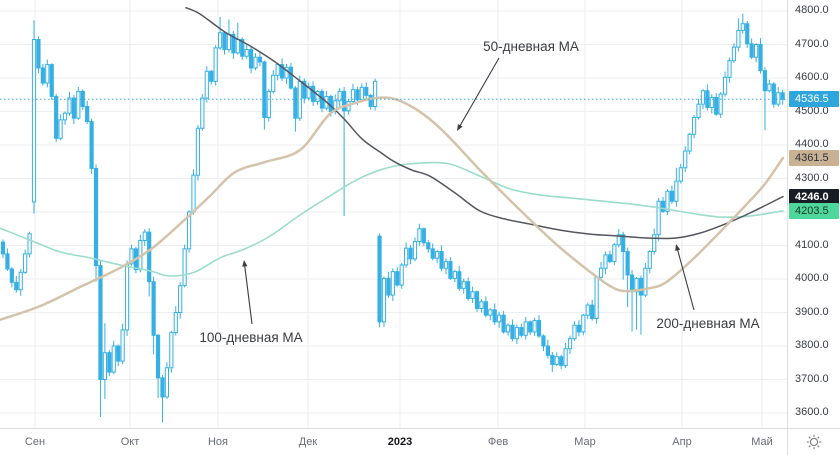  What do you see at coordinates (812, 144) in the screenshot?
I see `price-tick-label: 4400.0` at bounding box center [812, 144].